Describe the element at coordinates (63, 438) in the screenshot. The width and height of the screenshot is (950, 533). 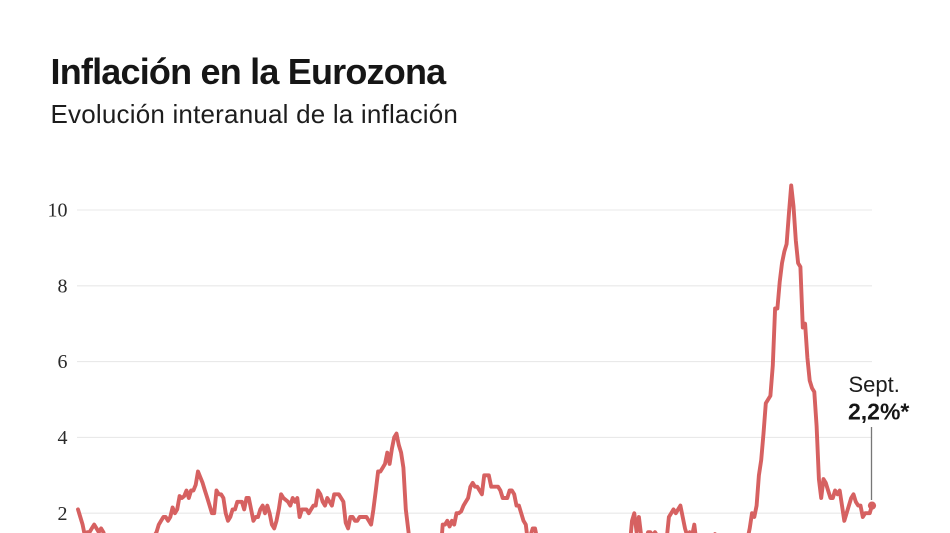
I see `svg-text: 4` at that location.